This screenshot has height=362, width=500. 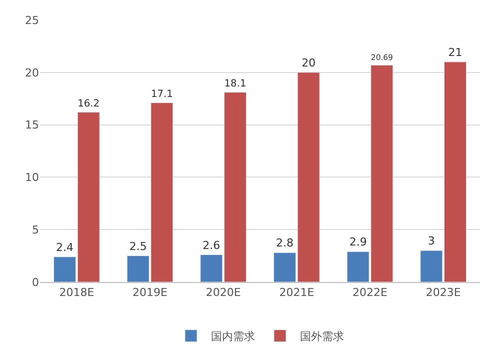 I want to click on y-tick-label: 15, so click(x=32, y=125).